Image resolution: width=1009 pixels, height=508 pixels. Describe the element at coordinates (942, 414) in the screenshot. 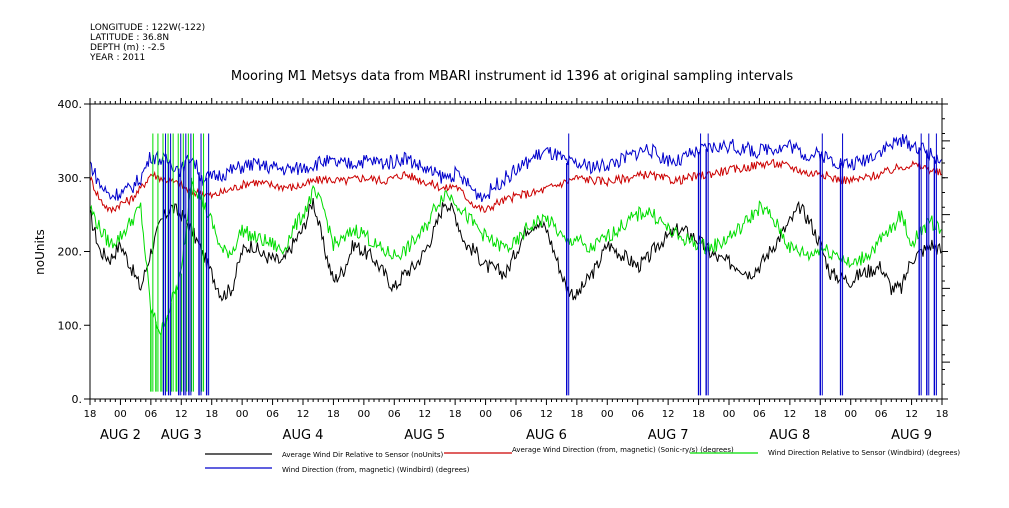

I see `x-tick-label-28: 18` at that location.